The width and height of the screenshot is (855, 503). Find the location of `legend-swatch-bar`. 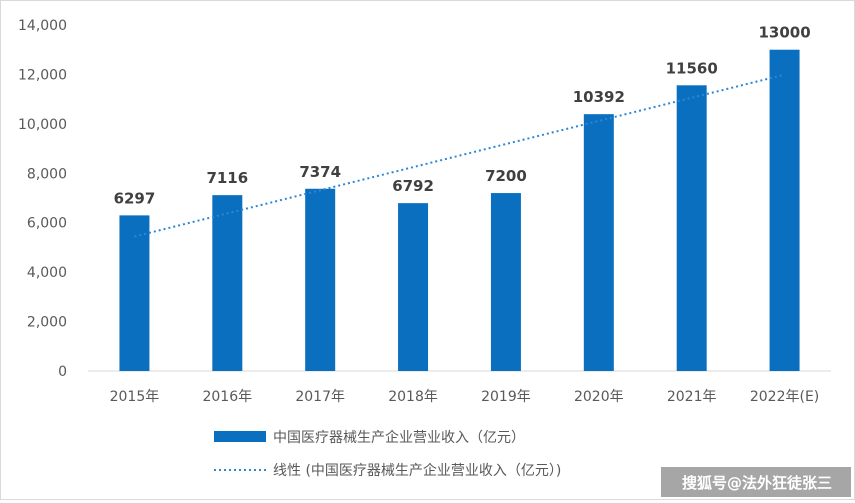

legend-swatch-bar is located at coordinates (240, 436).